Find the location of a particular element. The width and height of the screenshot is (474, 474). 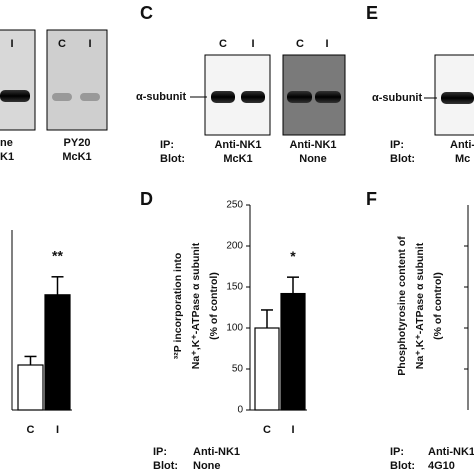

caption: 4G10 is located at coordinates (441, 466).